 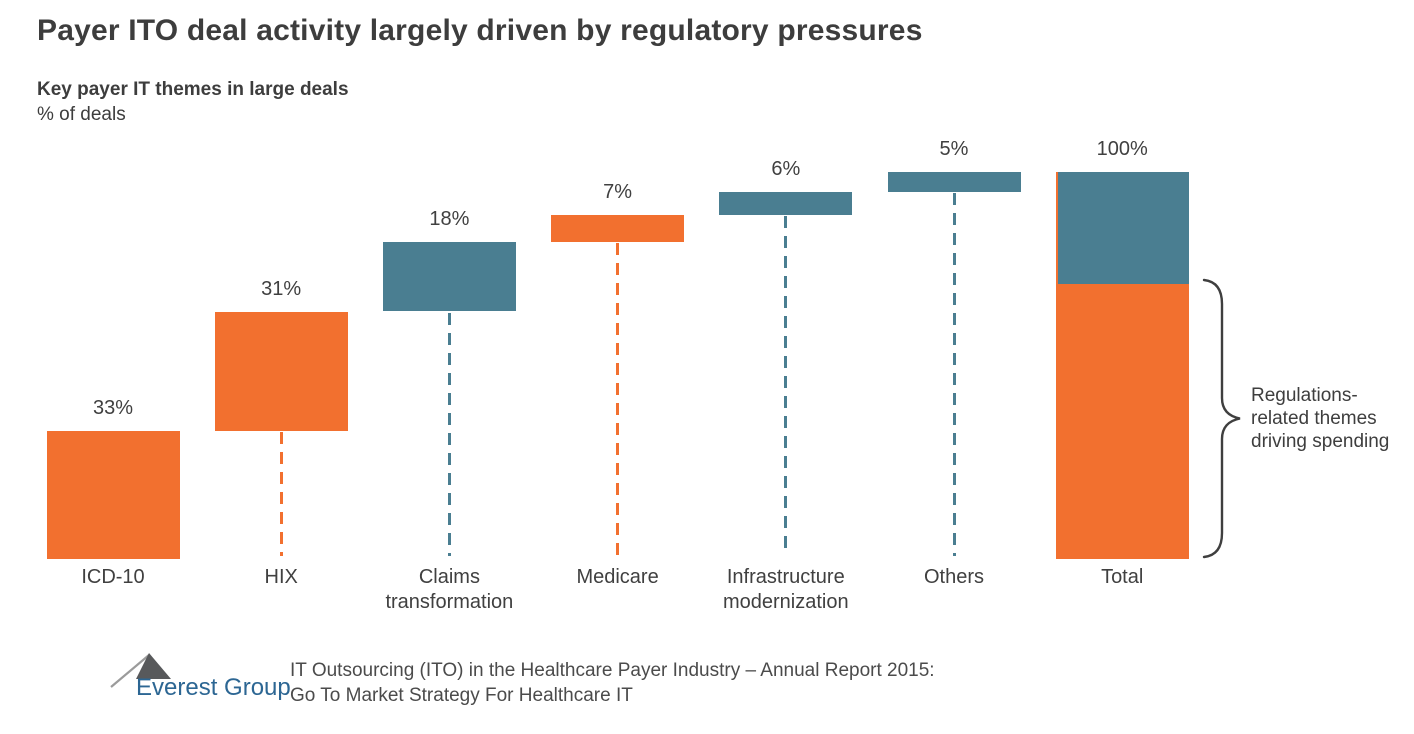 What do you see at coordinates (449, 589) in the screenshot?
I see `category-label-claims-transformation: Claims transformation` at bounding box center [449, 589].